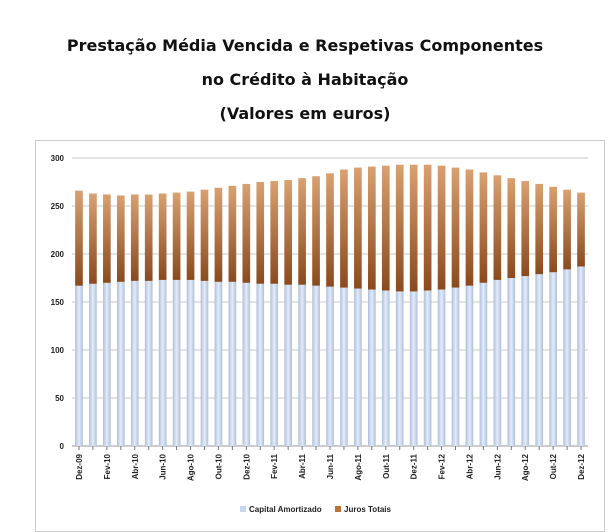  What do you see at coordinates (368, 509) in the screenshot?
I see `legend-label: Juros Totais` at bounding box center [368, 509].